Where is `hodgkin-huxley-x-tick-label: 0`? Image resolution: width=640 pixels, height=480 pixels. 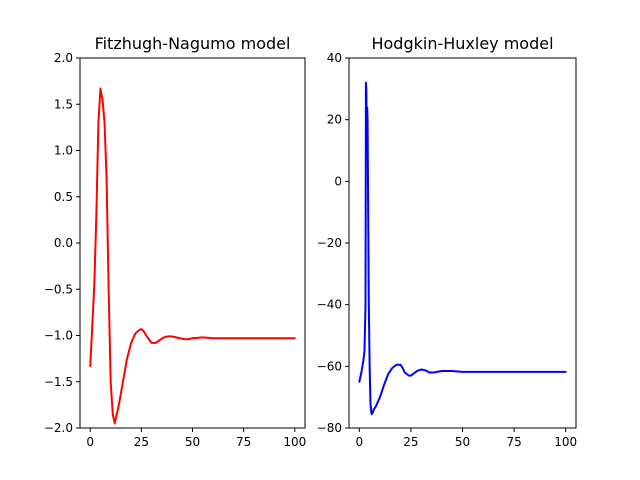 hodgkin-huxley-x-tick-label: 0 is located at coordinates (359, 442).